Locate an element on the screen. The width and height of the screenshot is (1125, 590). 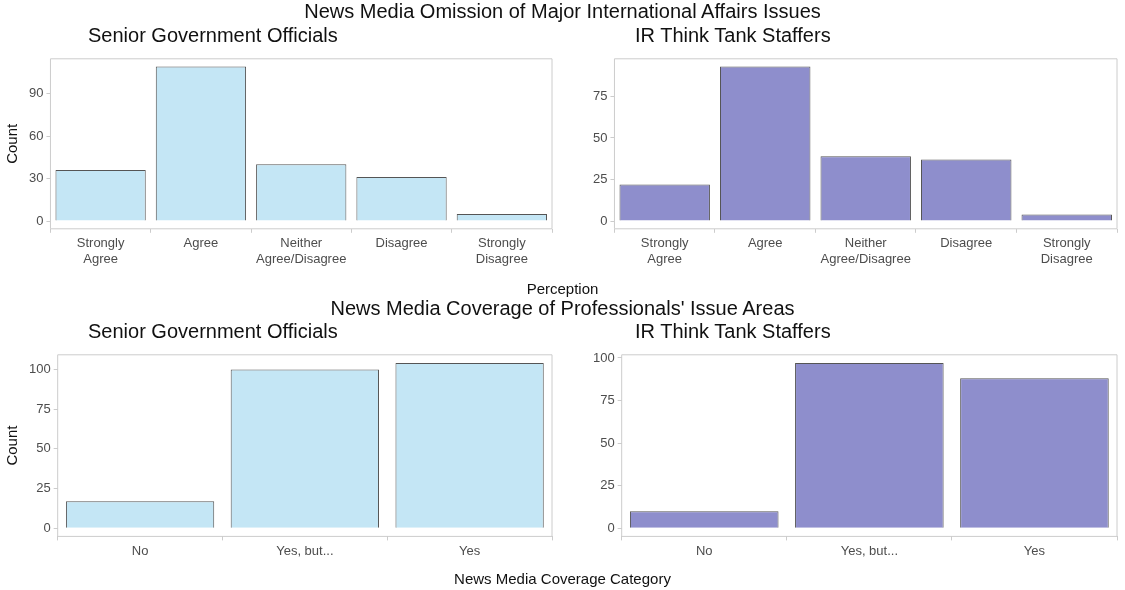
text: News Media Coverage of Professionals' Issue Areas is located at coordinates (562, 308).